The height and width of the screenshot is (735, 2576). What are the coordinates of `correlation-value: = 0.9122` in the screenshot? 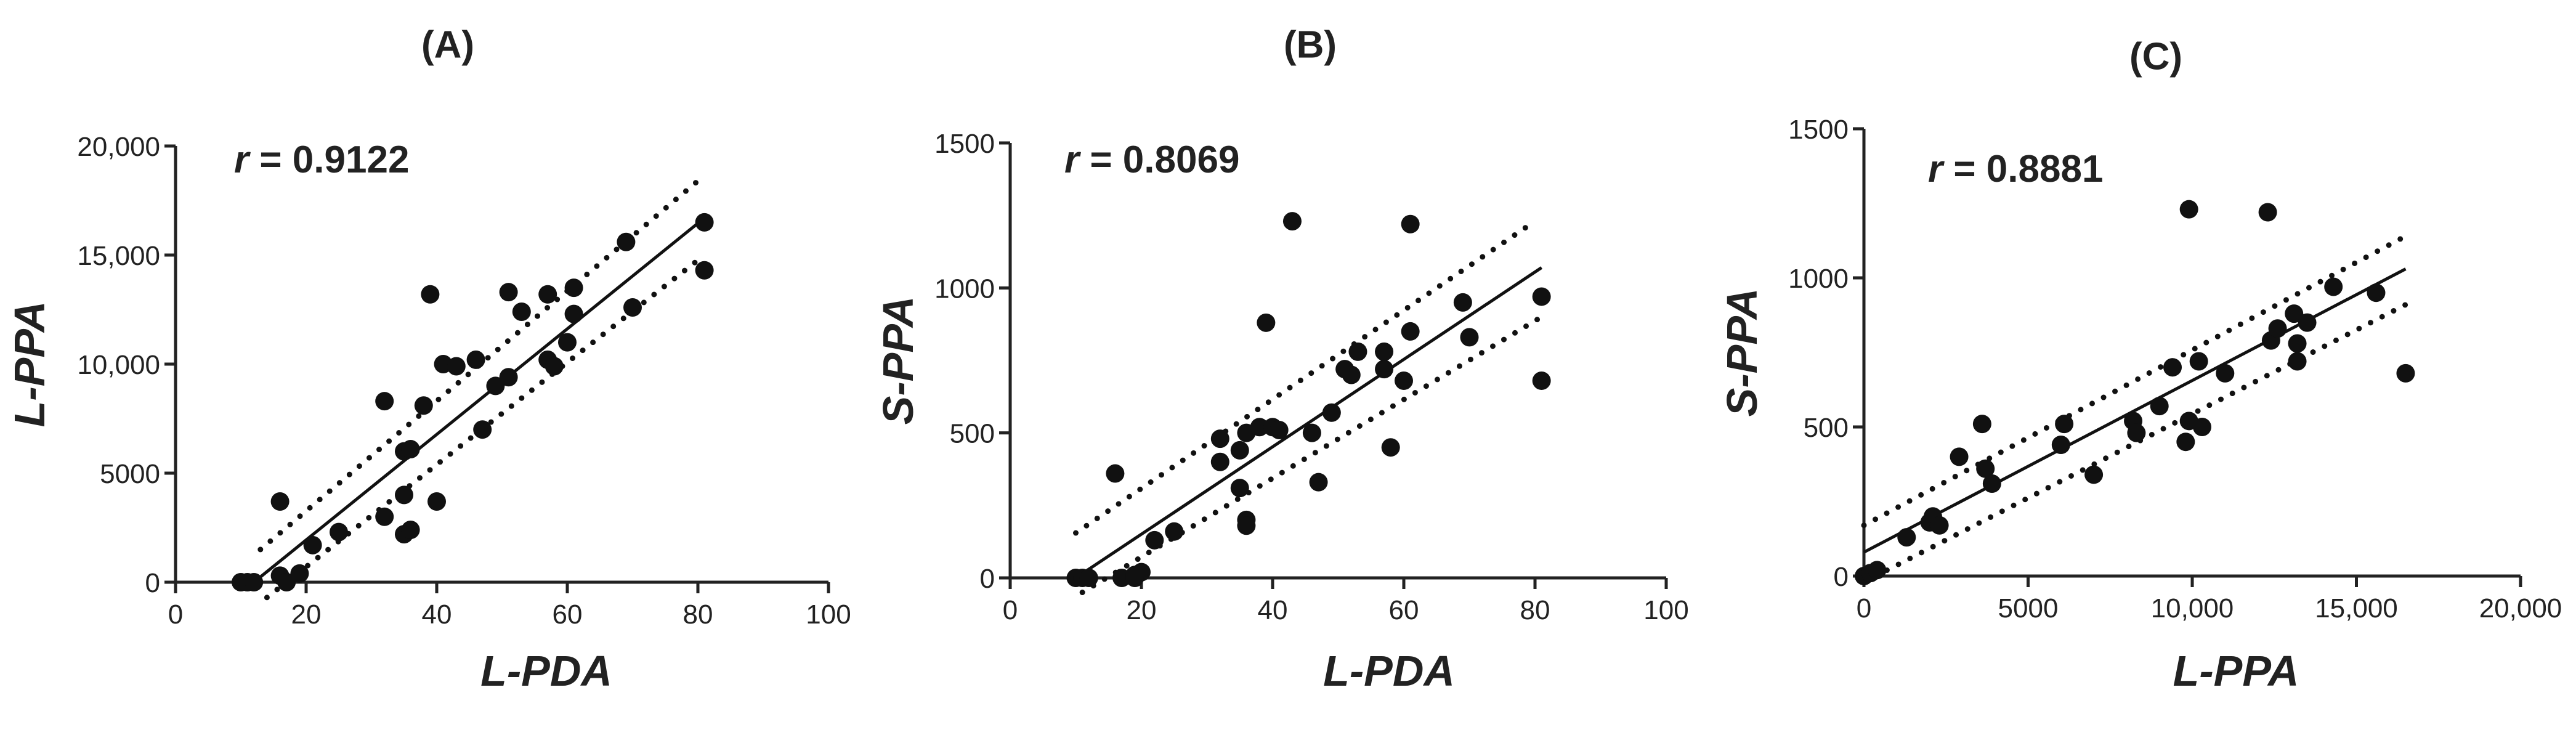 It's located at (329, 160).